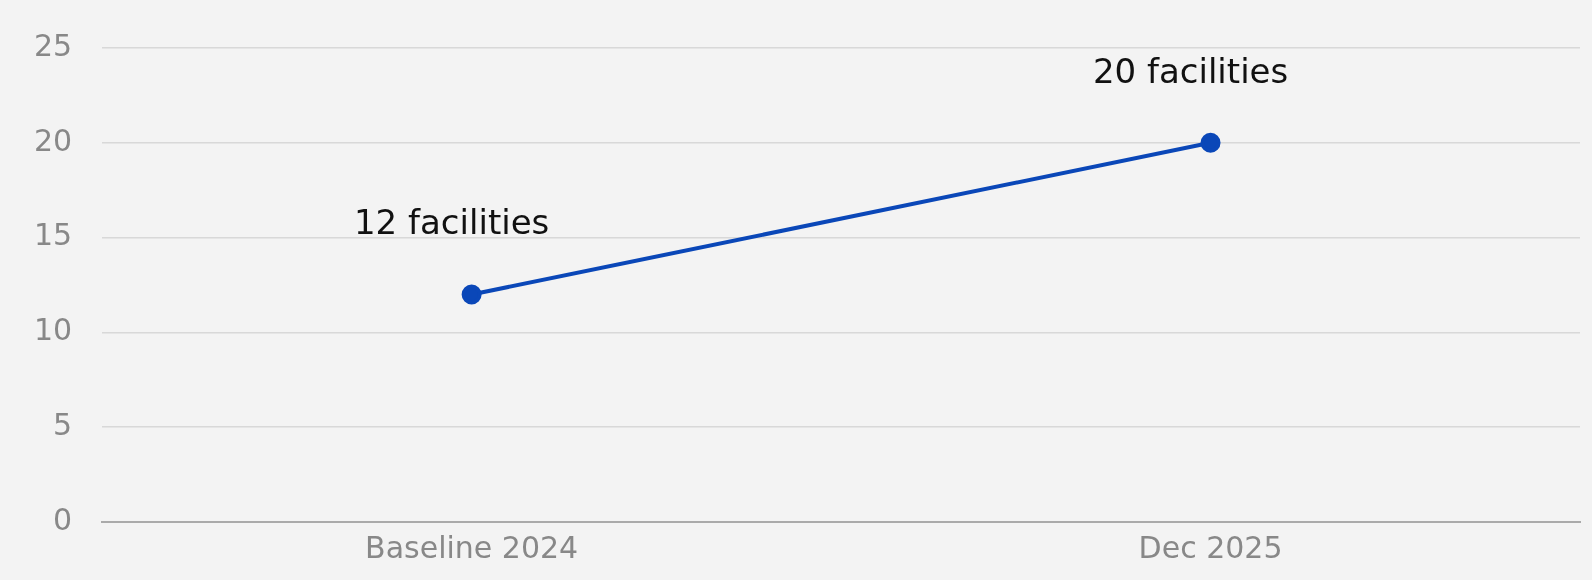  Describe the element at coordinates (53, 140) in the screenshot. I see `y-tick-label: 20` at that location.